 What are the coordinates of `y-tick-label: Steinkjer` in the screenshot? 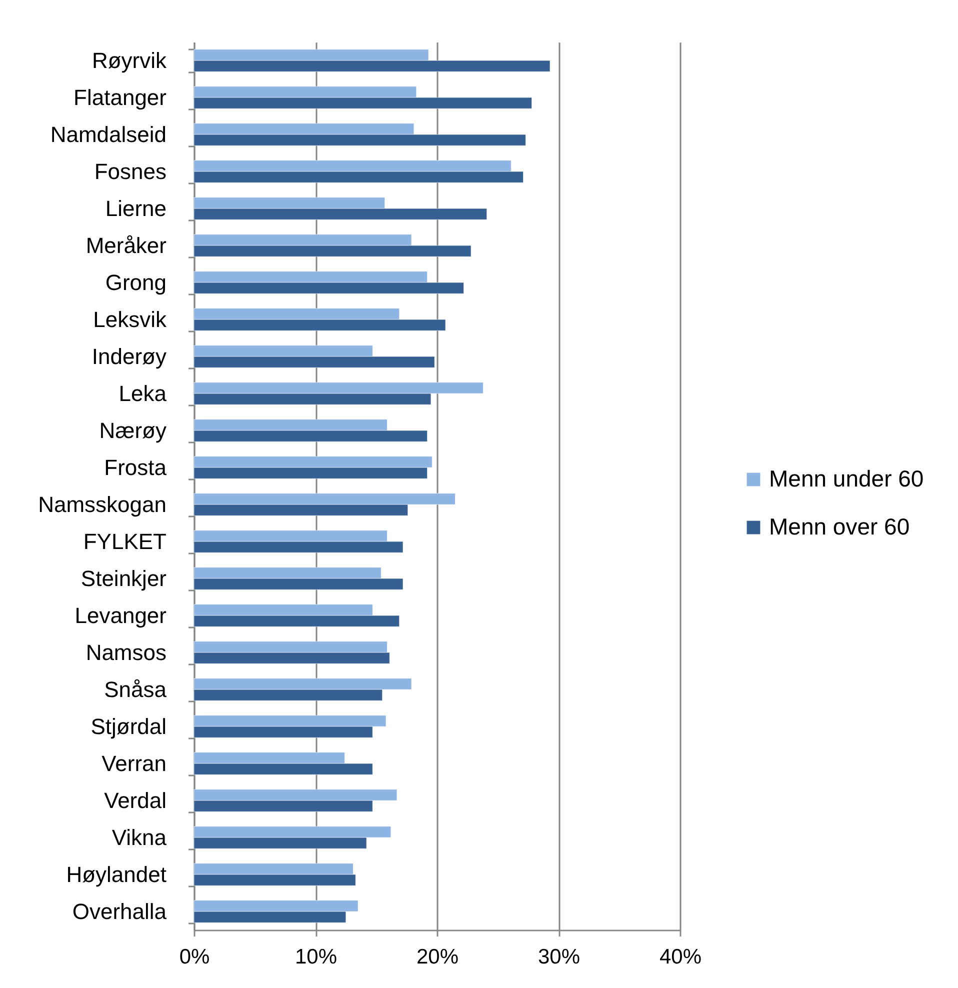 It's located at (123, 578).